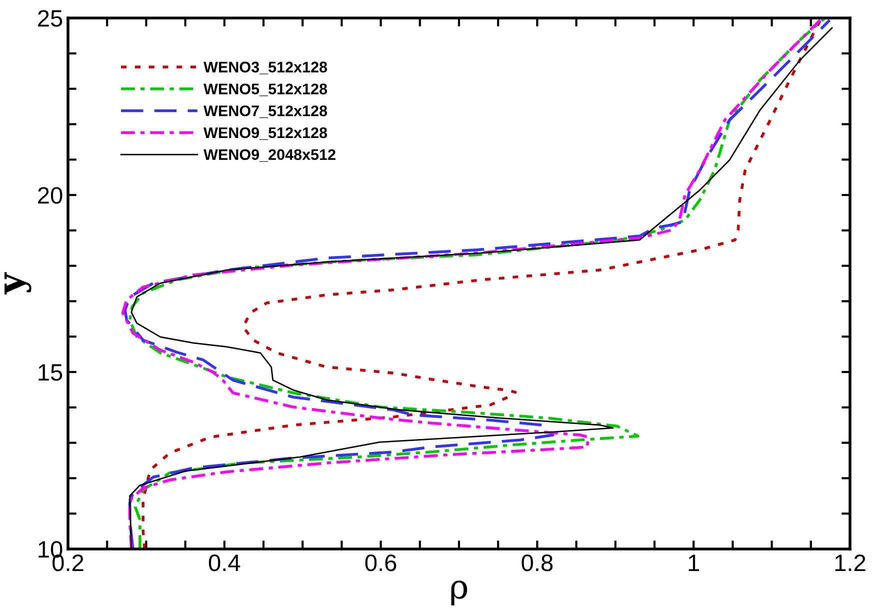 This screenshot has width=872, height=615. I want to click on legend-label: WENO7_512x128, so click(266, 111).